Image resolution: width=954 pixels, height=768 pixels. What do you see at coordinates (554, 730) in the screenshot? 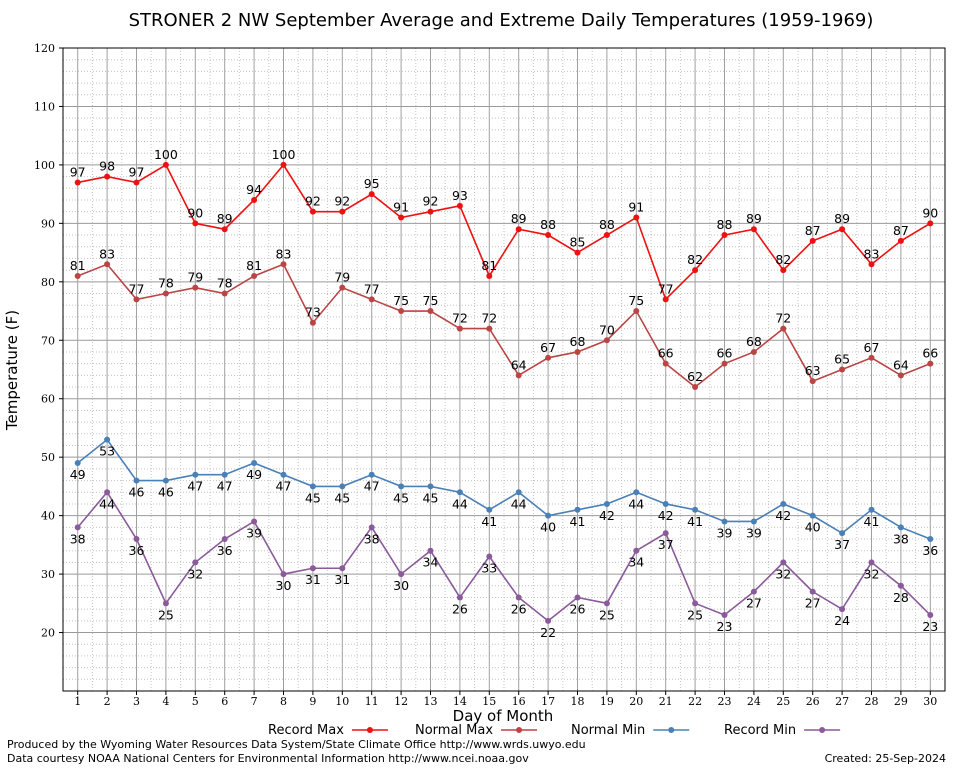
I see `legend: Record Max Normal Max Normal Min Record Min` at bounding box center [554, 730].